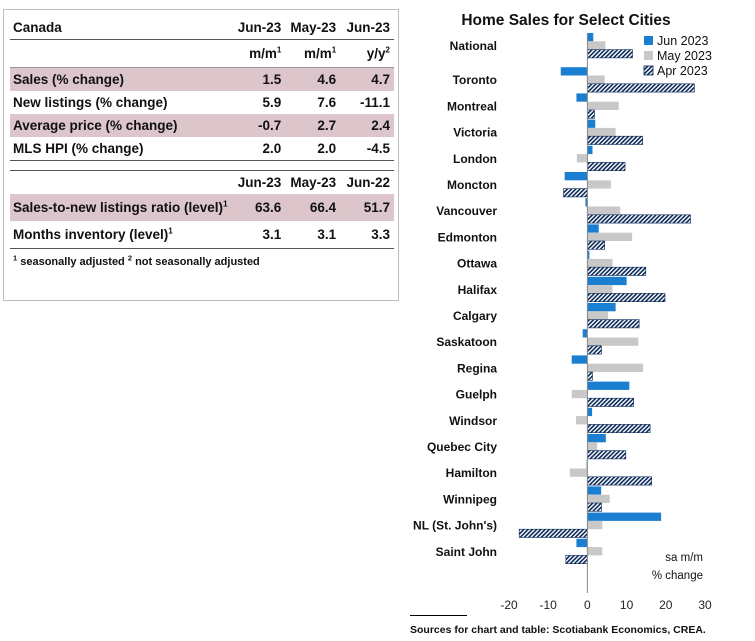 The height and width of the screenshot is (641, 755). I want to click on bar-winnipeg-apr-2023, so click(594, 507).